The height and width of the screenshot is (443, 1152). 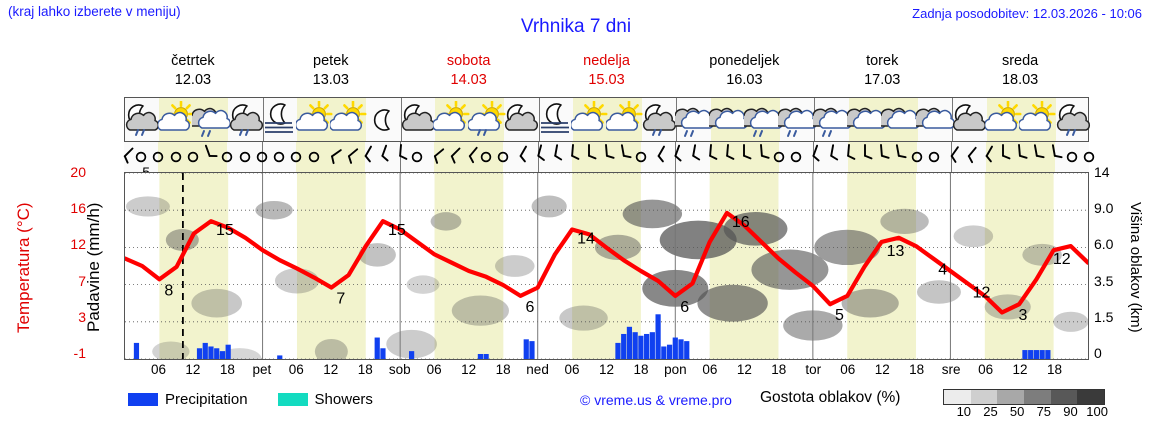 What do you see at coordinates (468, 61) in the screenshot?
I see `day-name: sobota` at bounding box center [468, 61].